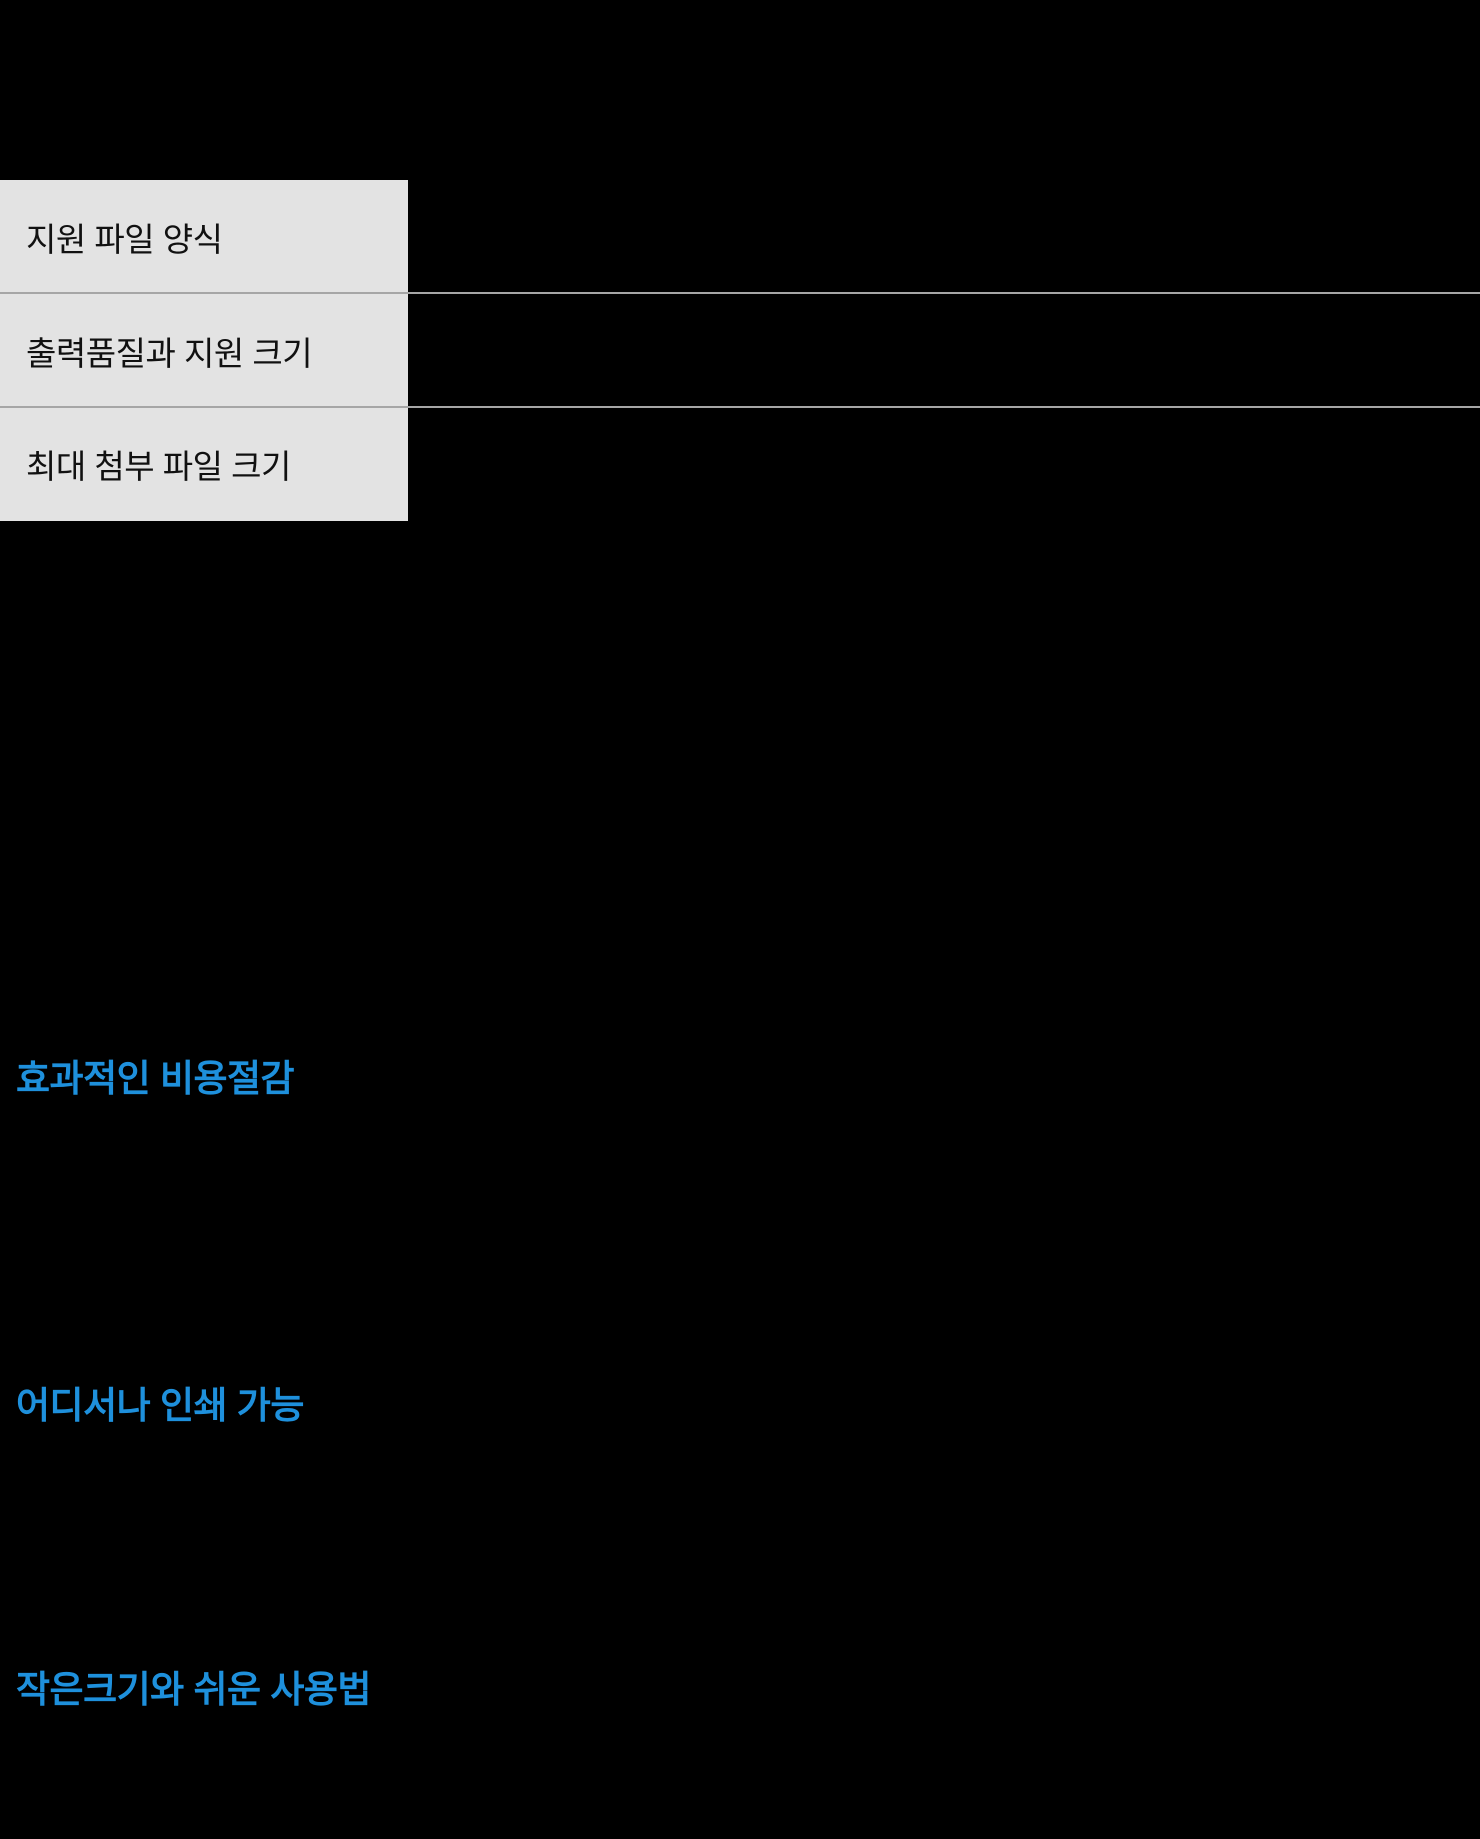  What do you see at coordinates (193, 1689) in the screenshot?
I see `section-title-small-size-easy-use: 작은크기와 쉬운 사용법` at bounding box center [193, 1689].